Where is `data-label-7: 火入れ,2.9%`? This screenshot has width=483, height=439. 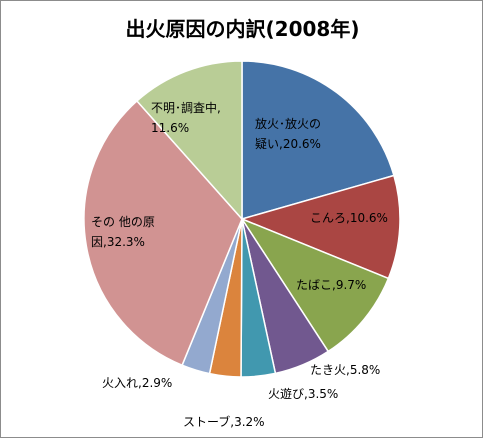
data-label-7: 火入れ,2.9% is located at coordinates (137, 383).